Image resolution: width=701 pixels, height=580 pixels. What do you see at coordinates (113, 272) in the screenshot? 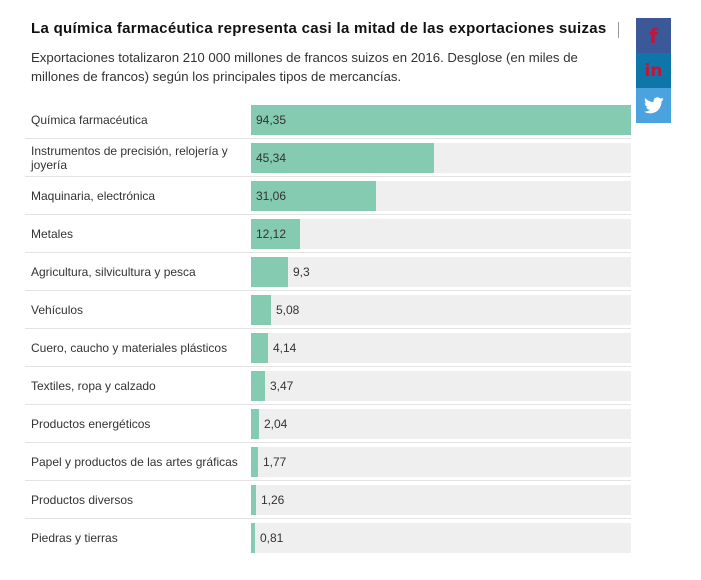
I see `category-label: Agricultura, silvicultura y pesca` at bounding box center [113, 272].